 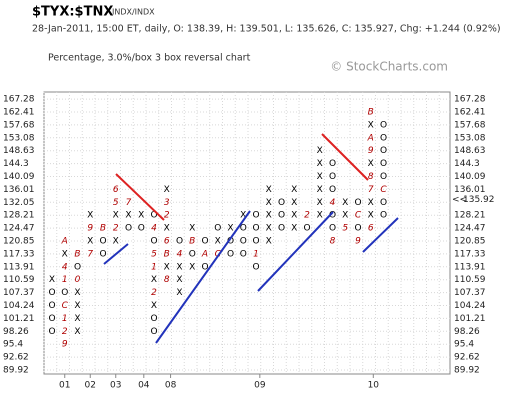 I want to click on y-tick-label: 117.33, so click(x=19, y=254).